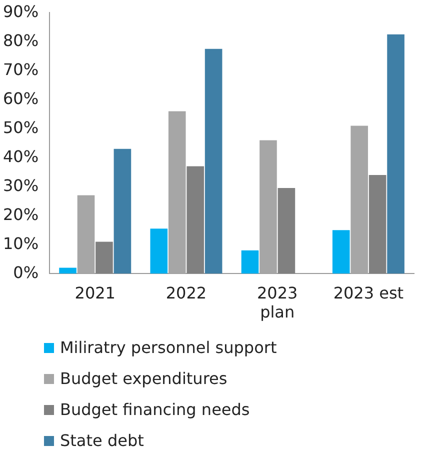 Image resolution: width=422 pixels, height=464 pixels. What do you see at coordinates (186, 292) in the screenshot?
I see `x-tick-label: 2022` at bounding box center [186, 292].